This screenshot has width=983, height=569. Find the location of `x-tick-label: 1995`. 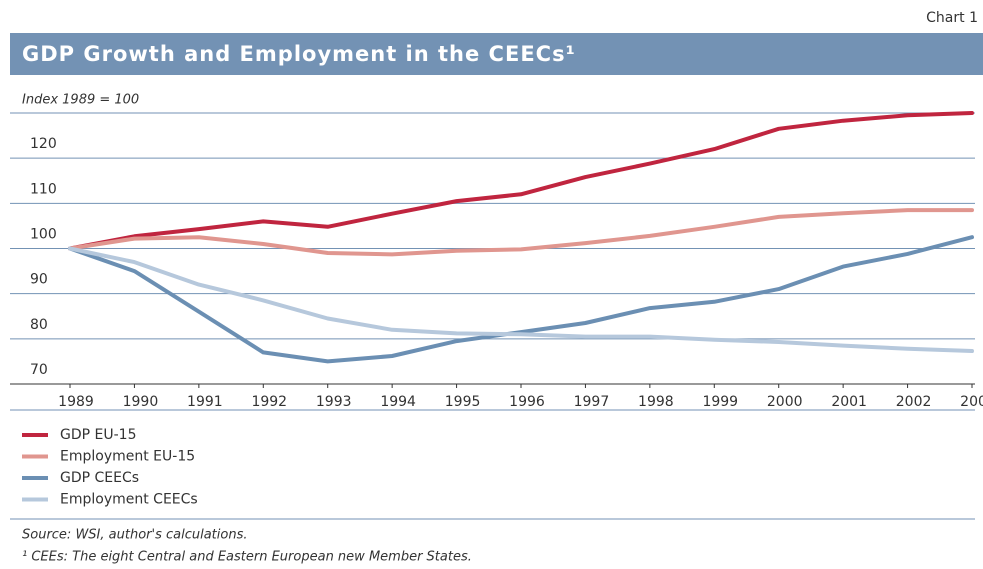

x-tick-label: 1995 is located at coordinates (463, 402).